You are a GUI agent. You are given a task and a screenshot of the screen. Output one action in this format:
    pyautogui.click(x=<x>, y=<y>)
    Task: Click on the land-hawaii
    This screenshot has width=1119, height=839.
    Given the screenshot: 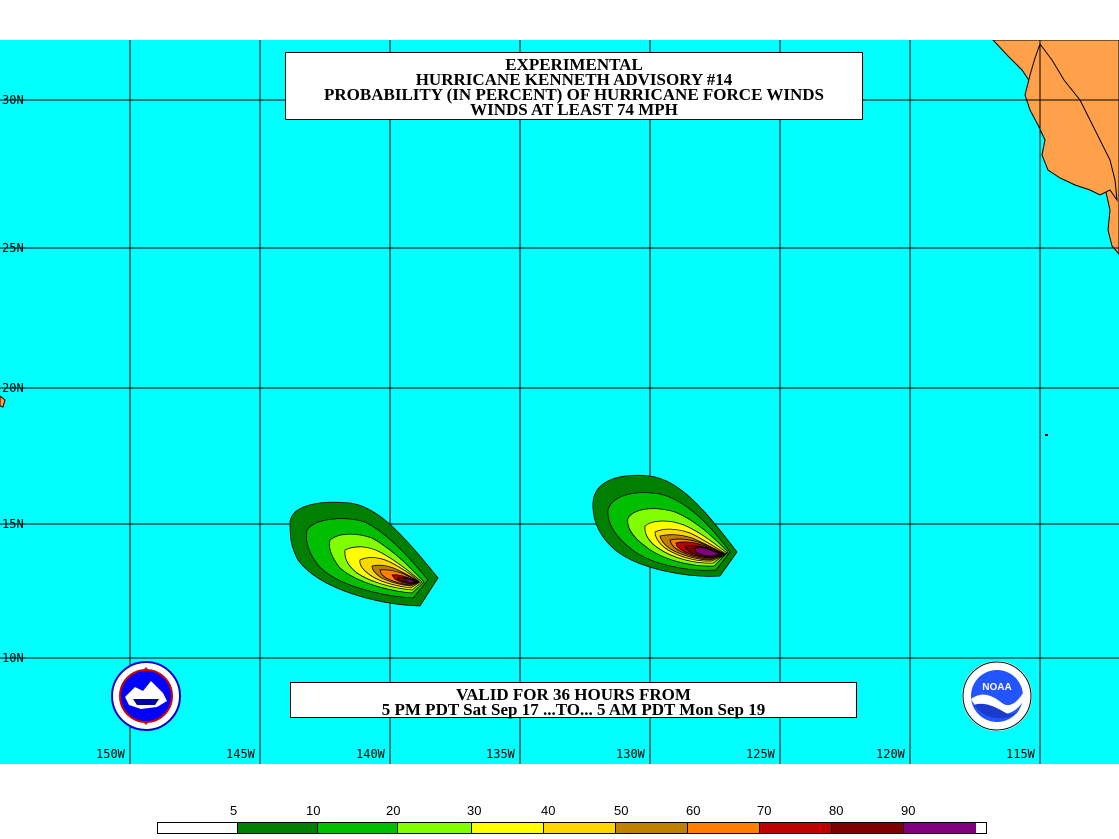 What is the action you would take?
    pyautogui.click(x=3, y=401)
    